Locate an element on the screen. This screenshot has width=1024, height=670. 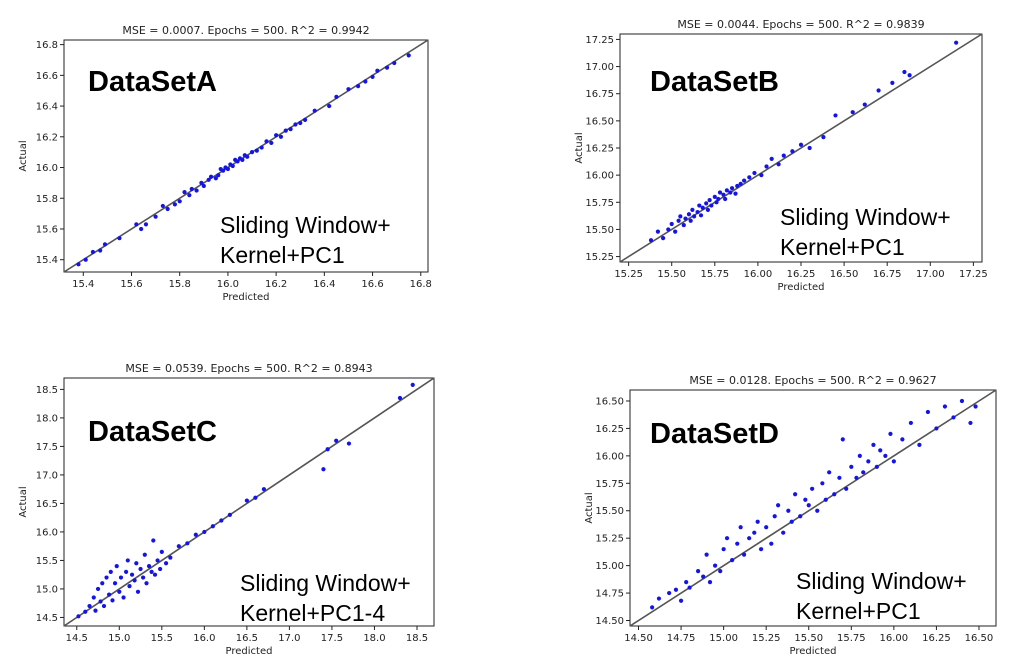
method-label-line2: Kernel+PC1 is located at coordinates (842, 247).